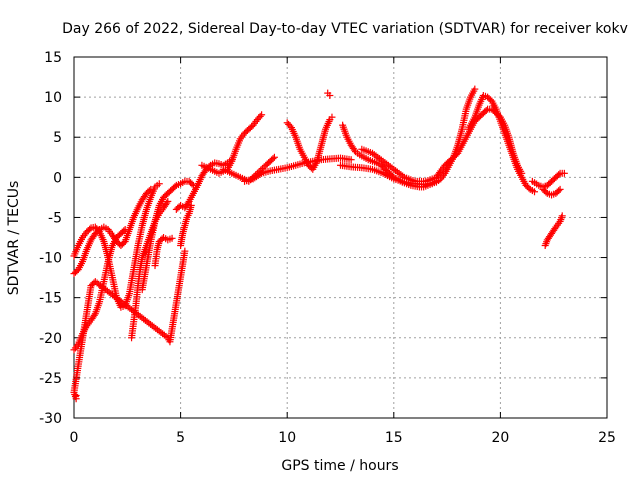  I want to click on x-axis-label: GPS time / hours, so click(339, 466).